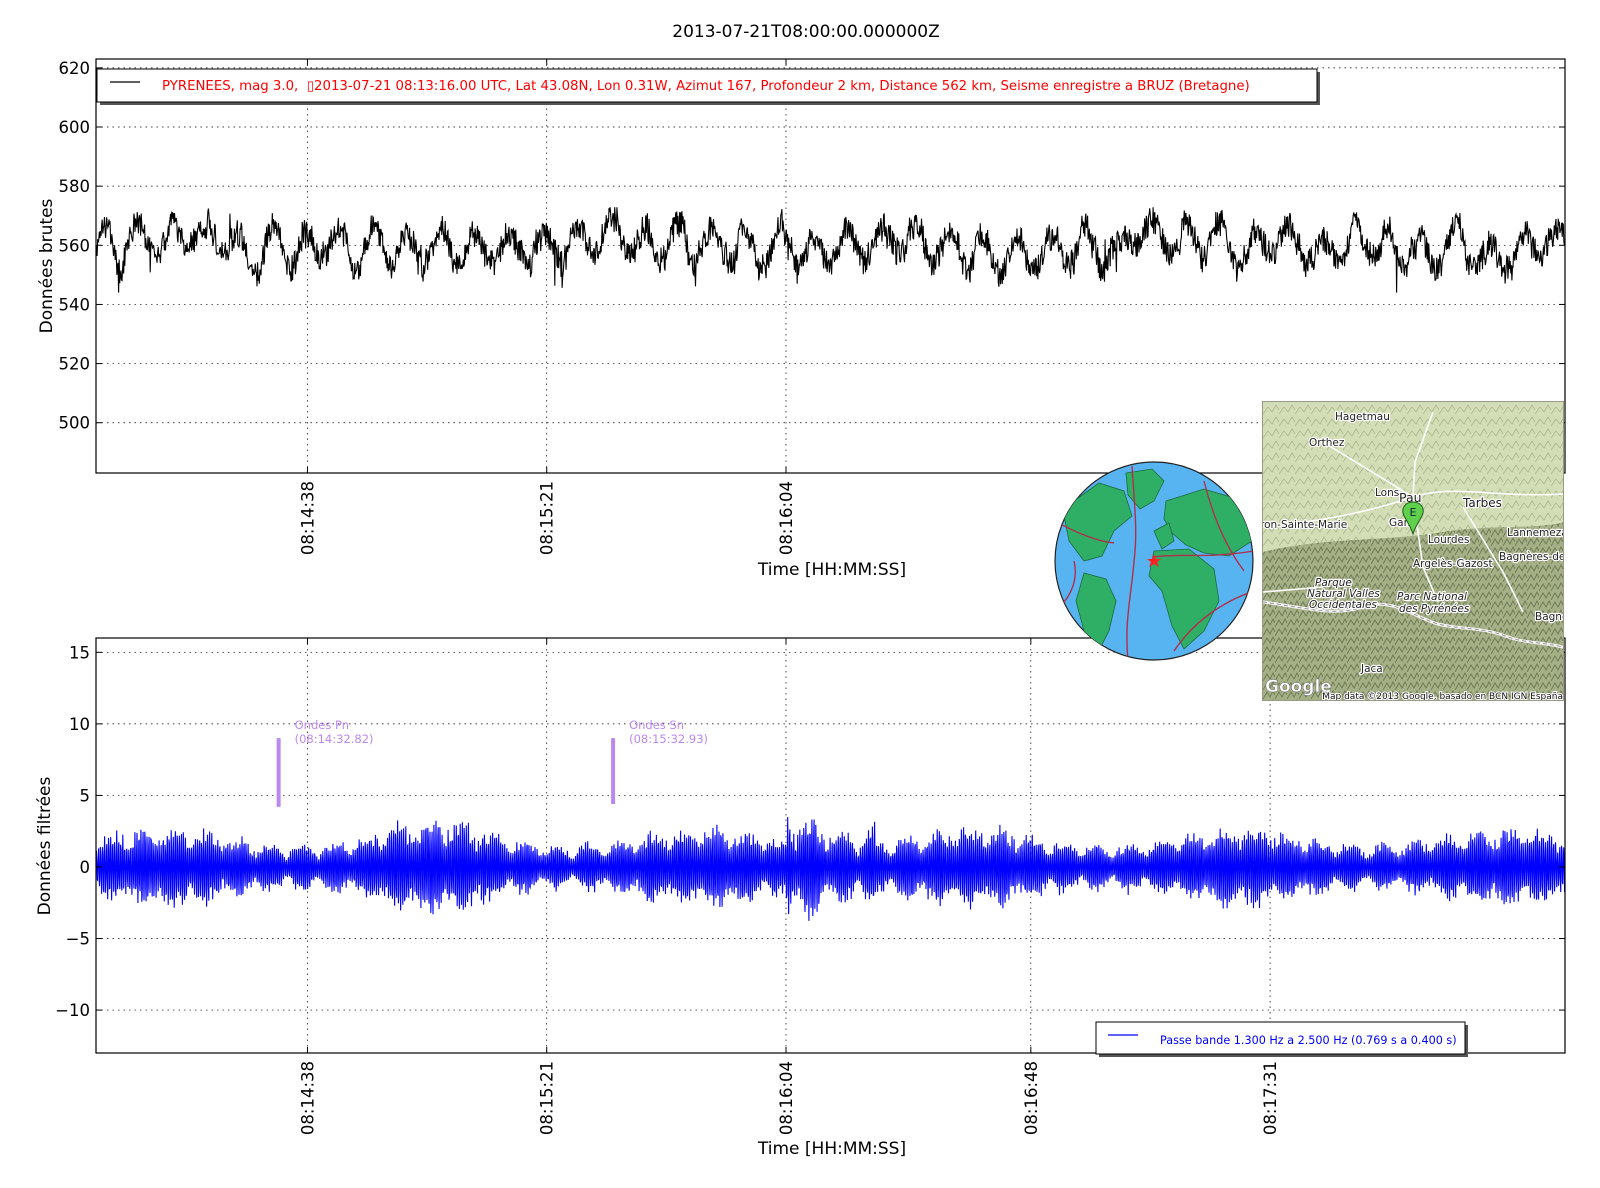 Image resolution: width=1600 pixels, height=1188 pixels. What do you see at coordinates (75, 364) in the screenshot?
I see `y-tick-label: 520` at bounding box center [75, 364].